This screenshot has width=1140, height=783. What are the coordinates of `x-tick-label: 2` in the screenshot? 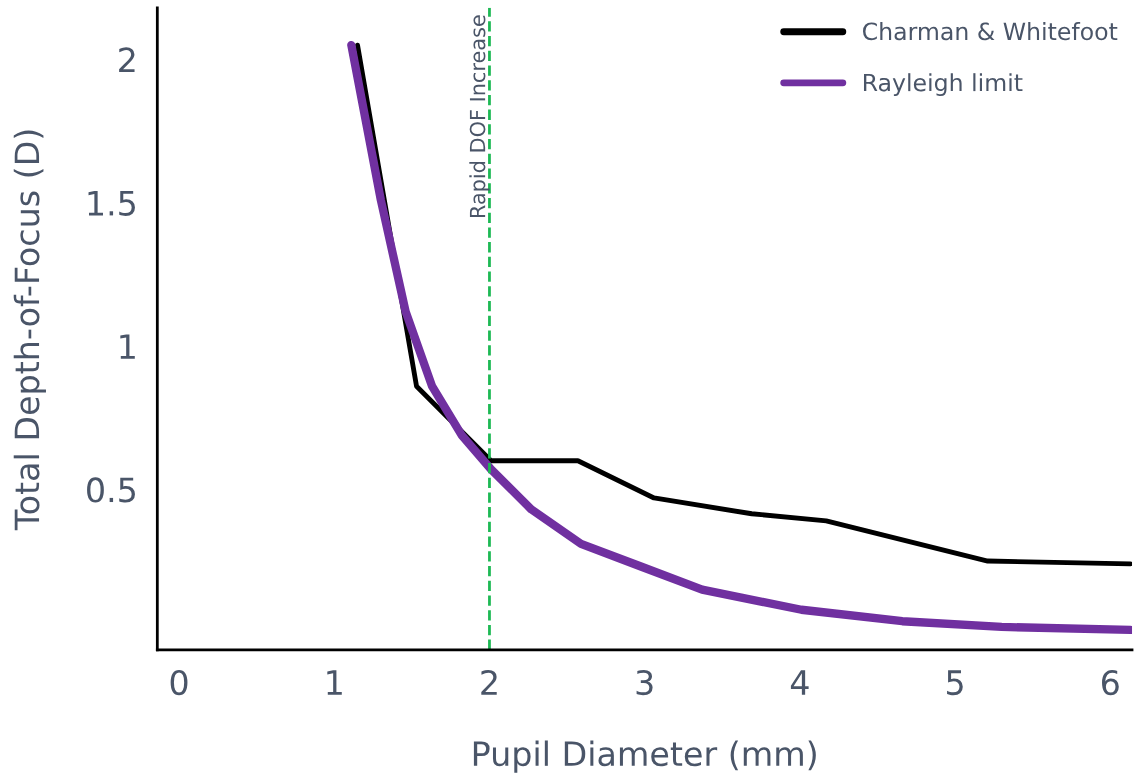 It's located at (489, 682).